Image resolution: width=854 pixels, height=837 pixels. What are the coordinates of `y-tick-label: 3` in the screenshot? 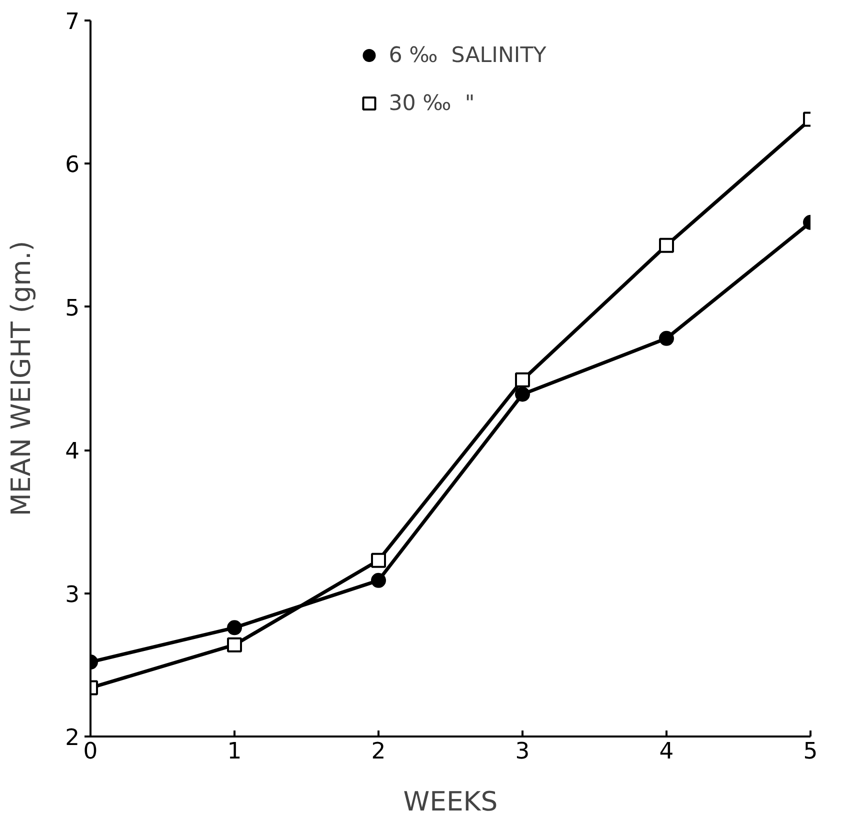 It's located at (72, 595).